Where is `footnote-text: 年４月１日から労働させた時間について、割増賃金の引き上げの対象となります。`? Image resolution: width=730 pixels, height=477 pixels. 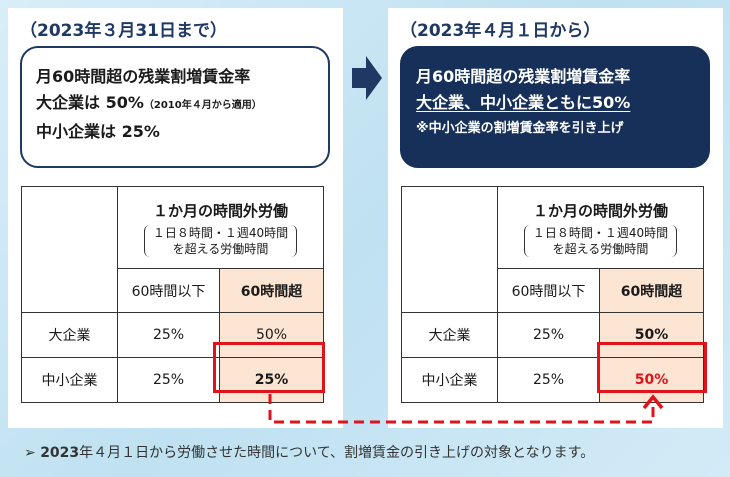 footnote-text: 年４月１日から労働させた時間について、割増賃金の引き上げの対象となります。 is located at coordinates (337, 453).